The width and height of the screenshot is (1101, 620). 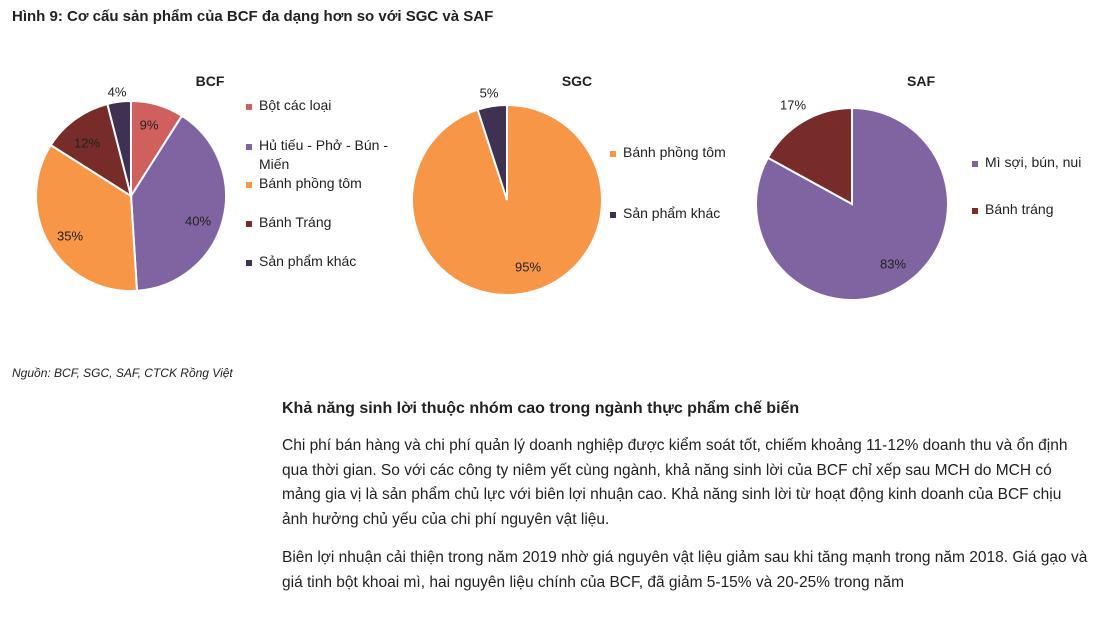 I want to click on pie-chart-sgc: 95% 5% SGC Bánh phồng tôm Sản phẩm khác, so click(x=568, y=184).